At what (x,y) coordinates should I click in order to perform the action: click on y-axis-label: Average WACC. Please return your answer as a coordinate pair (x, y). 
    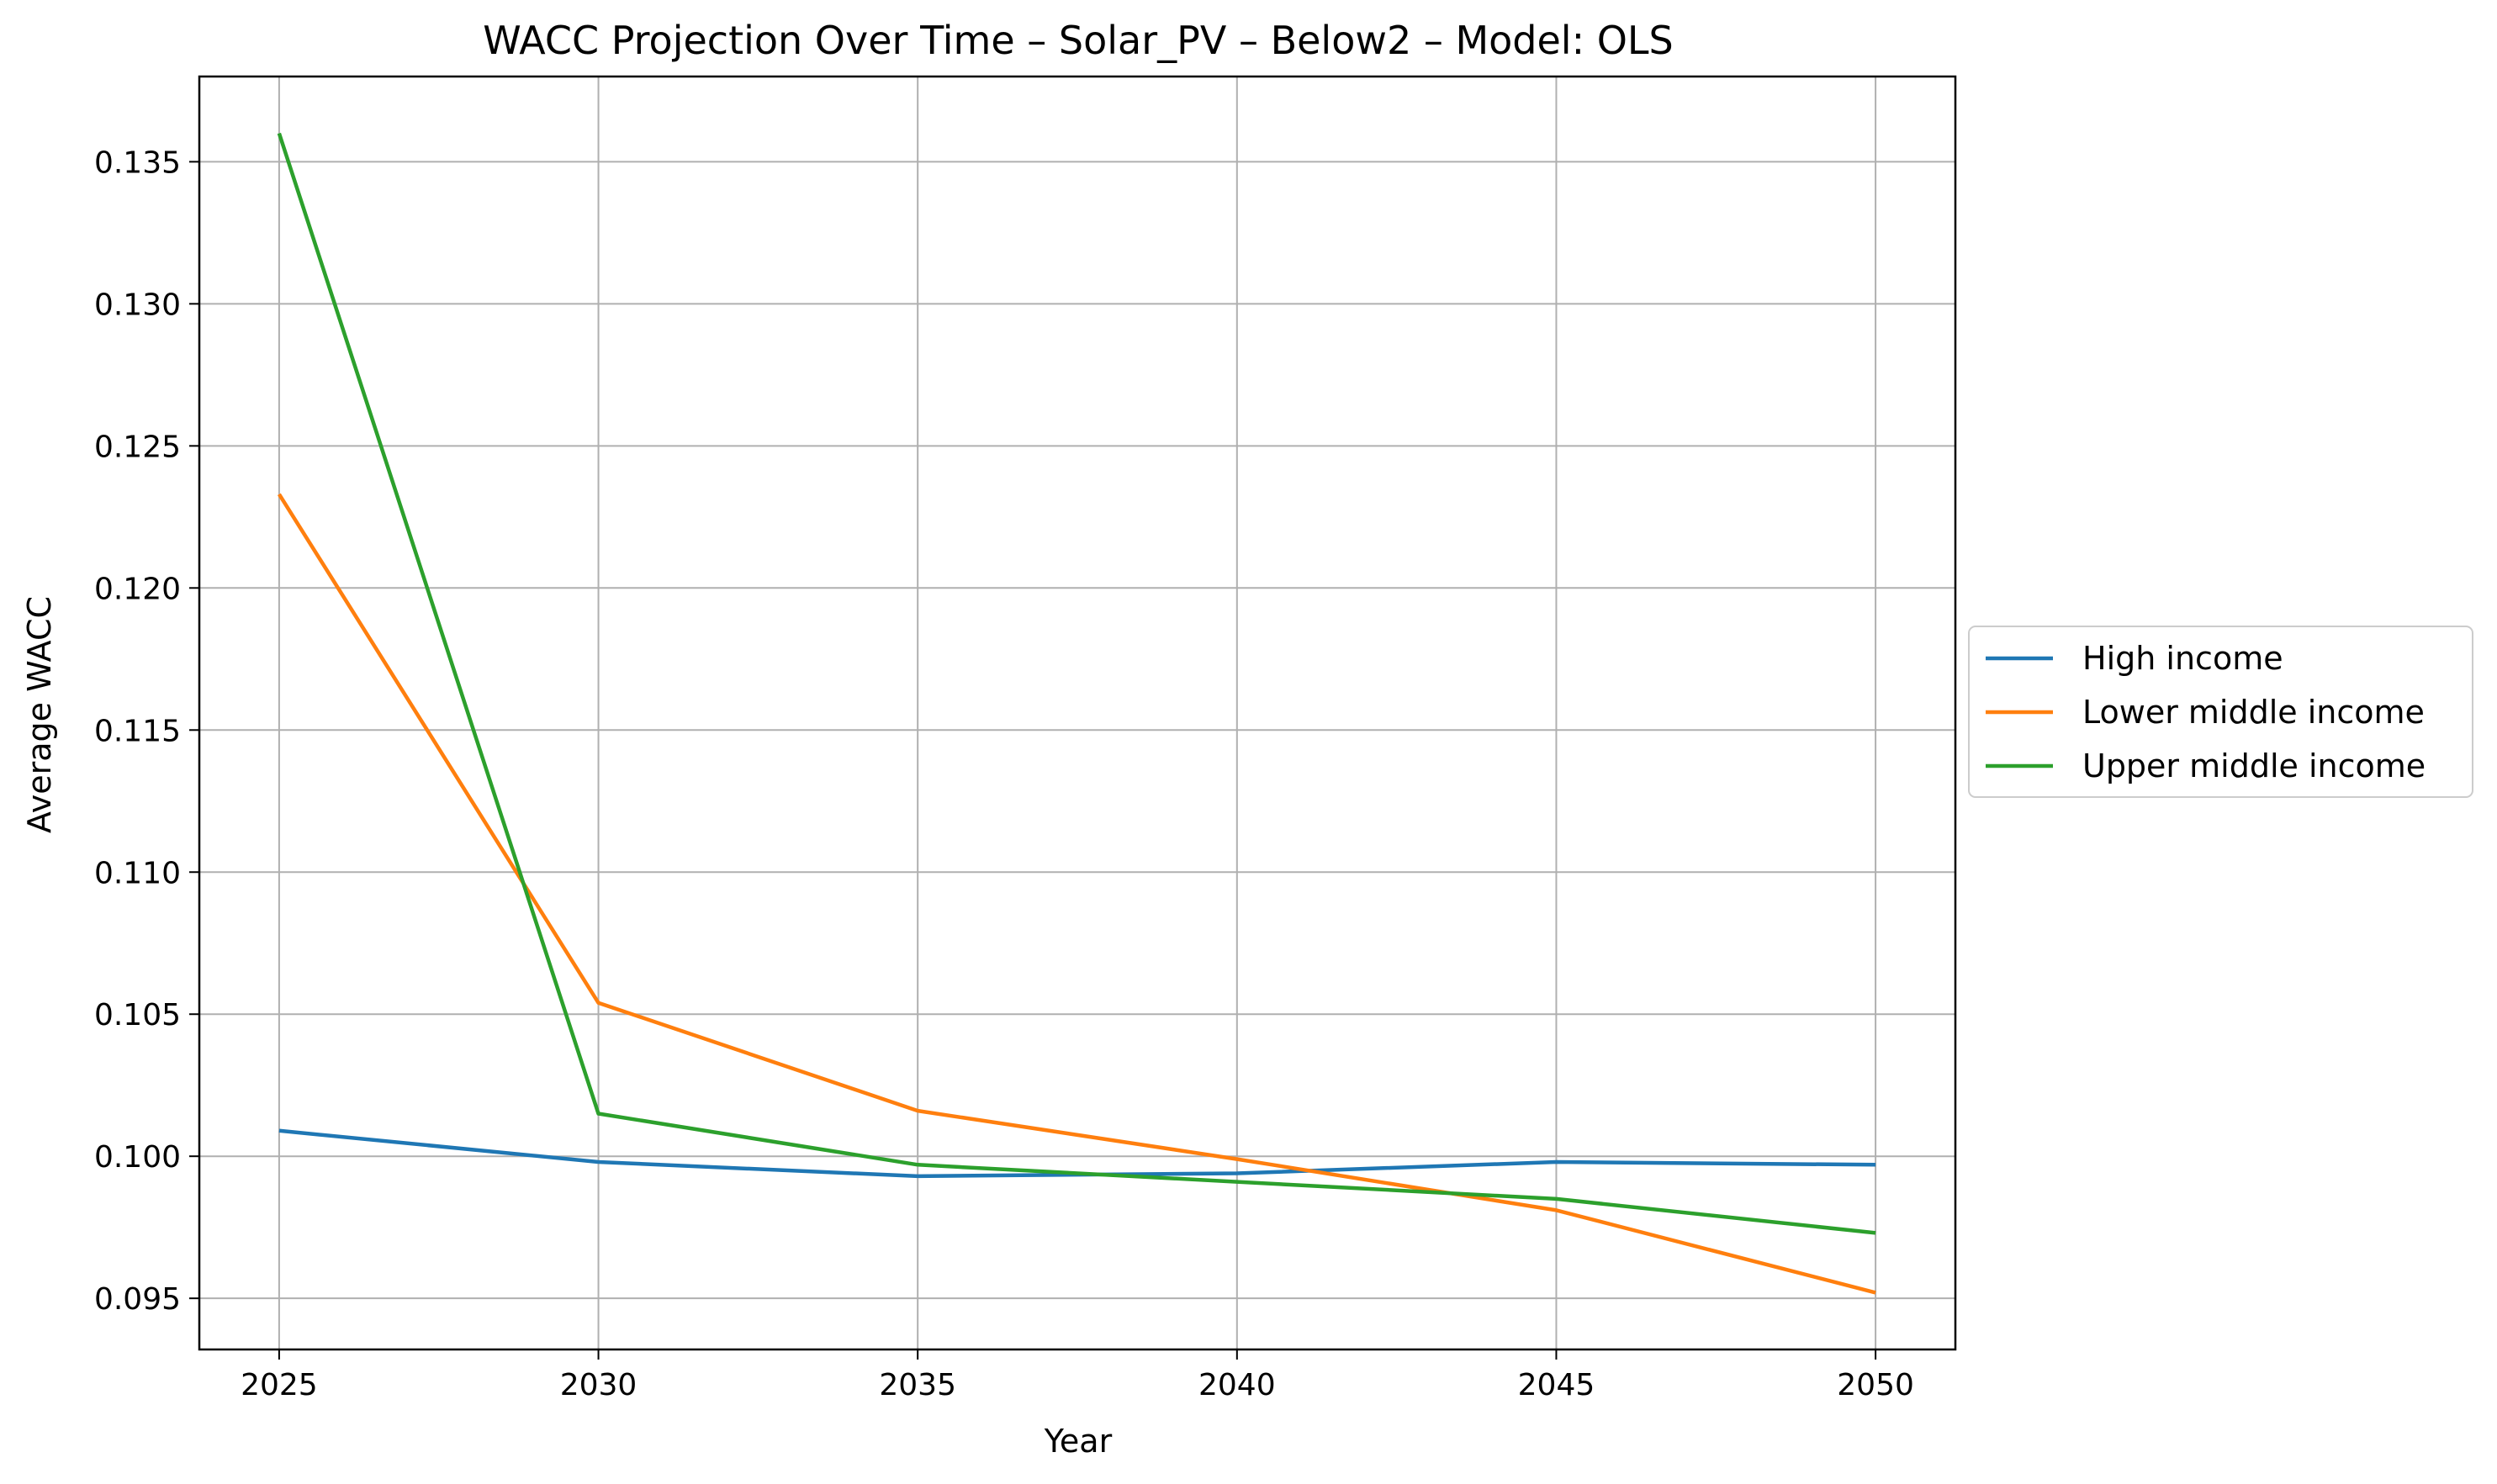
    Looking at the image, I should click on (39, 714).